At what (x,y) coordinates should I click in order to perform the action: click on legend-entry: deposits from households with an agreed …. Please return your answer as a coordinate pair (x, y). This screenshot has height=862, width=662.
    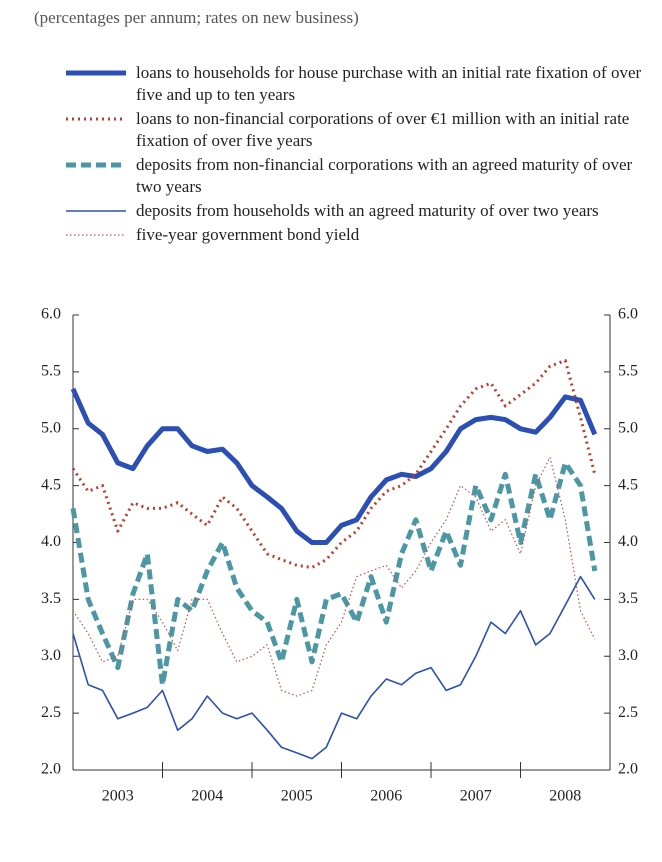
    Looking at the image, I should click on (357, 211).